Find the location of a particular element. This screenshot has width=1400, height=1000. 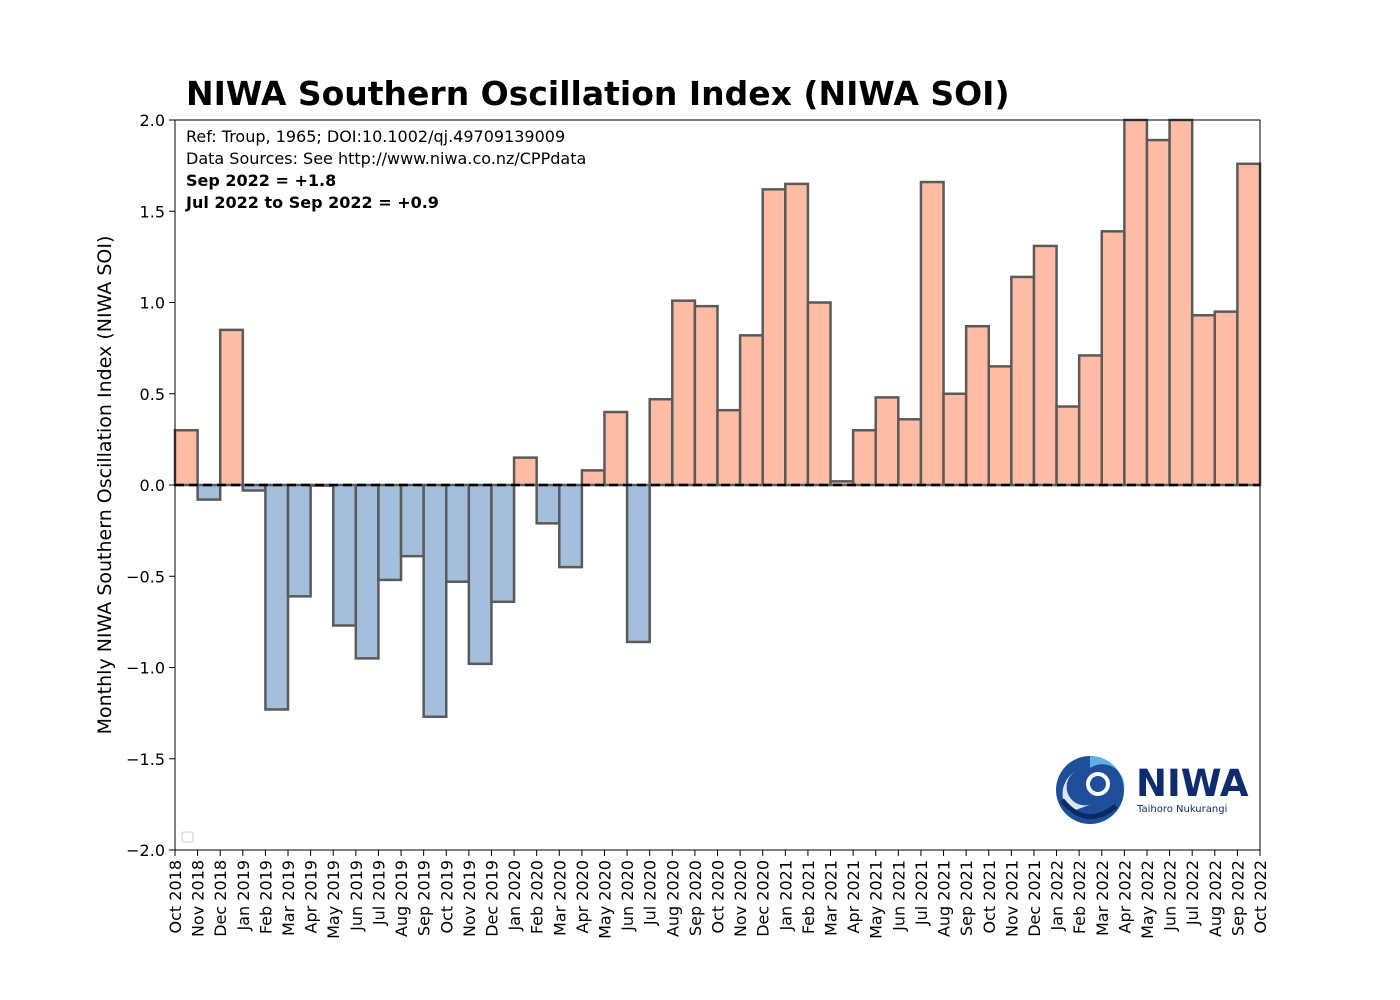

x-tick-label: May 2022 is located at coordinates (1147, 899).